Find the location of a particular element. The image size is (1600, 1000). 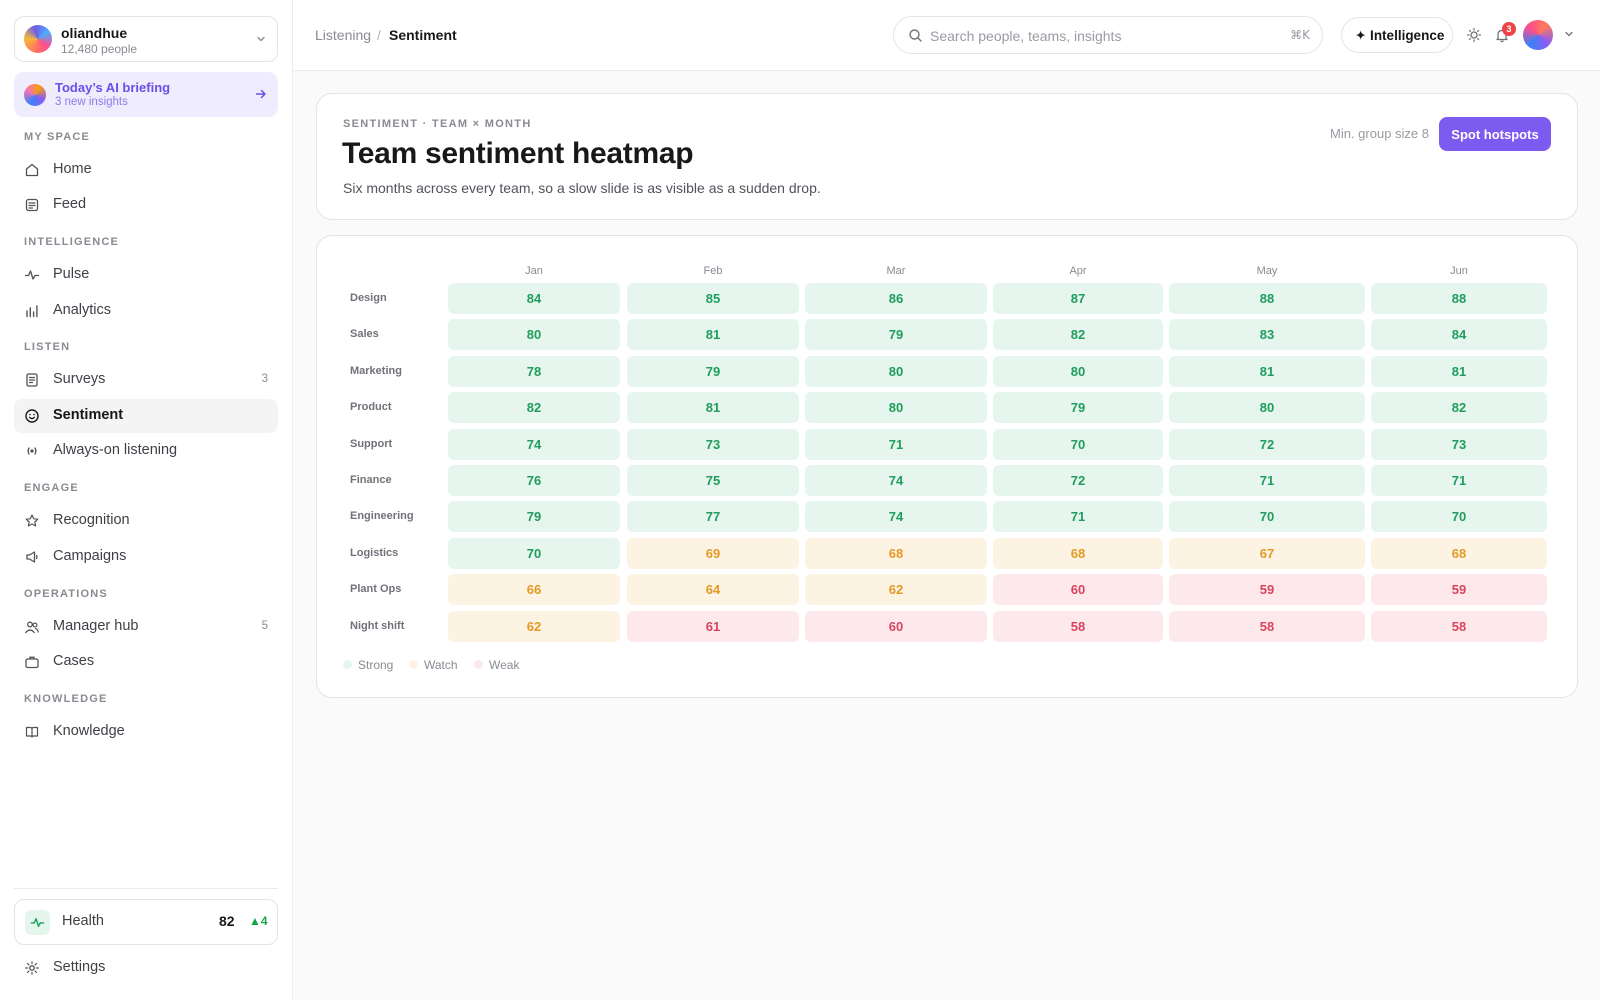

sidebar-item-cases: Cases is located at coordinates (146, 662).